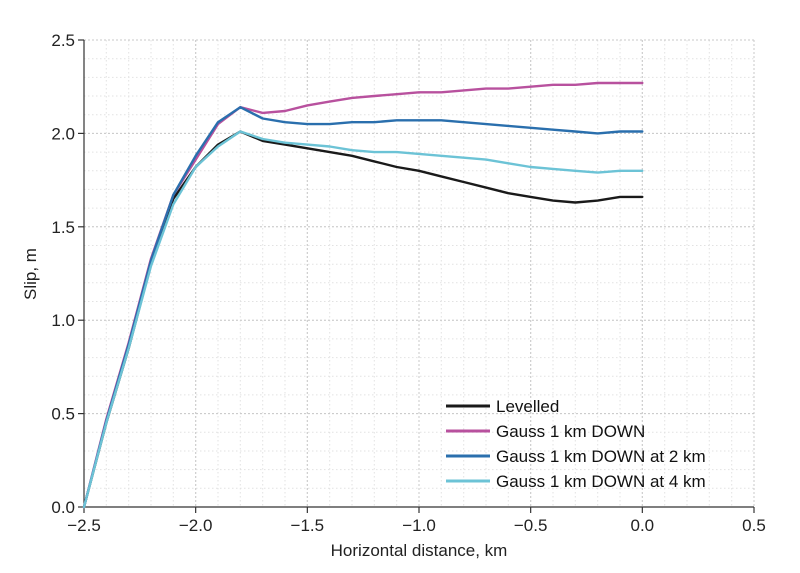 The height and width of the screenshot is (573, 800). Describe the element at coordinates (63, 274) in the screenshot. I see `y-tick-labels: 0.0 0.5 1.0 1.5 2.0 2.5` at that location.